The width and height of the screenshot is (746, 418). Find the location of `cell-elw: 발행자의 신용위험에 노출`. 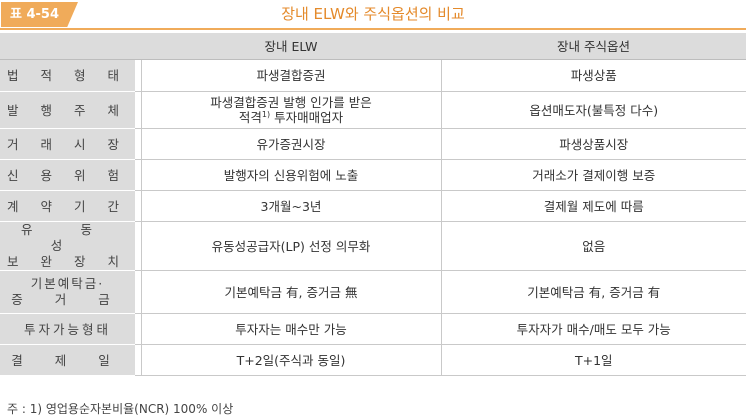

cell-elw: 발행자의 신용위험에 노출 is located at coordinates (291, 175).